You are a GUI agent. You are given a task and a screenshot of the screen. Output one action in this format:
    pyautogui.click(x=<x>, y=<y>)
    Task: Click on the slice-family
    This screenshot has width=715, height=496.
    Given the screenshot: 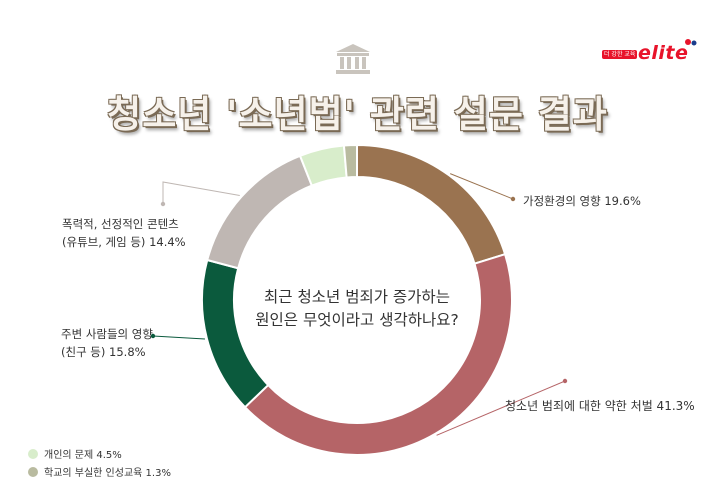 What is the action you would take?
    pyautogui.click(x=431, y=204)
    